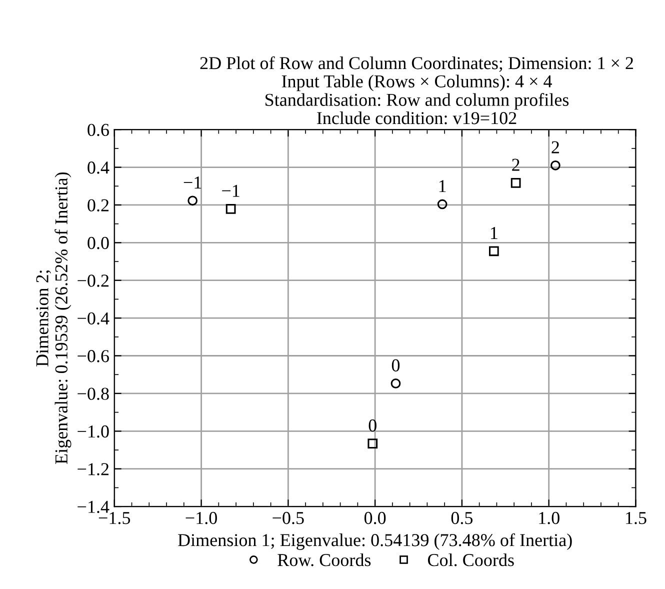 The height and width of the screenshot is (589, 665). I want to click on y-tick-label: 0.6, so click(98, 130).